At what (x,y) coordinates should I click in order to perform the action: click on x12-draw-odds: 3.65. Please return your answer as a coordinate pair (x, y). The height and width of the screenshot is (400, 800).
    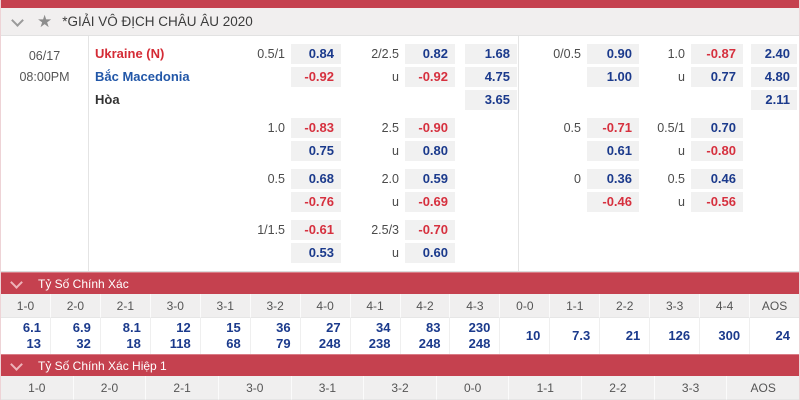
    Looking at the image, I should click on (491, 99).